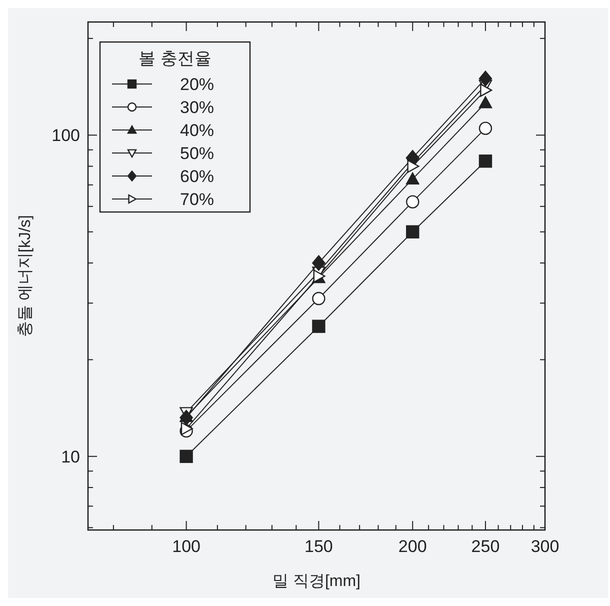 The height and width of the screenshot is (606, 610). I want to click on legend-label: 70%, so click(197, 199).